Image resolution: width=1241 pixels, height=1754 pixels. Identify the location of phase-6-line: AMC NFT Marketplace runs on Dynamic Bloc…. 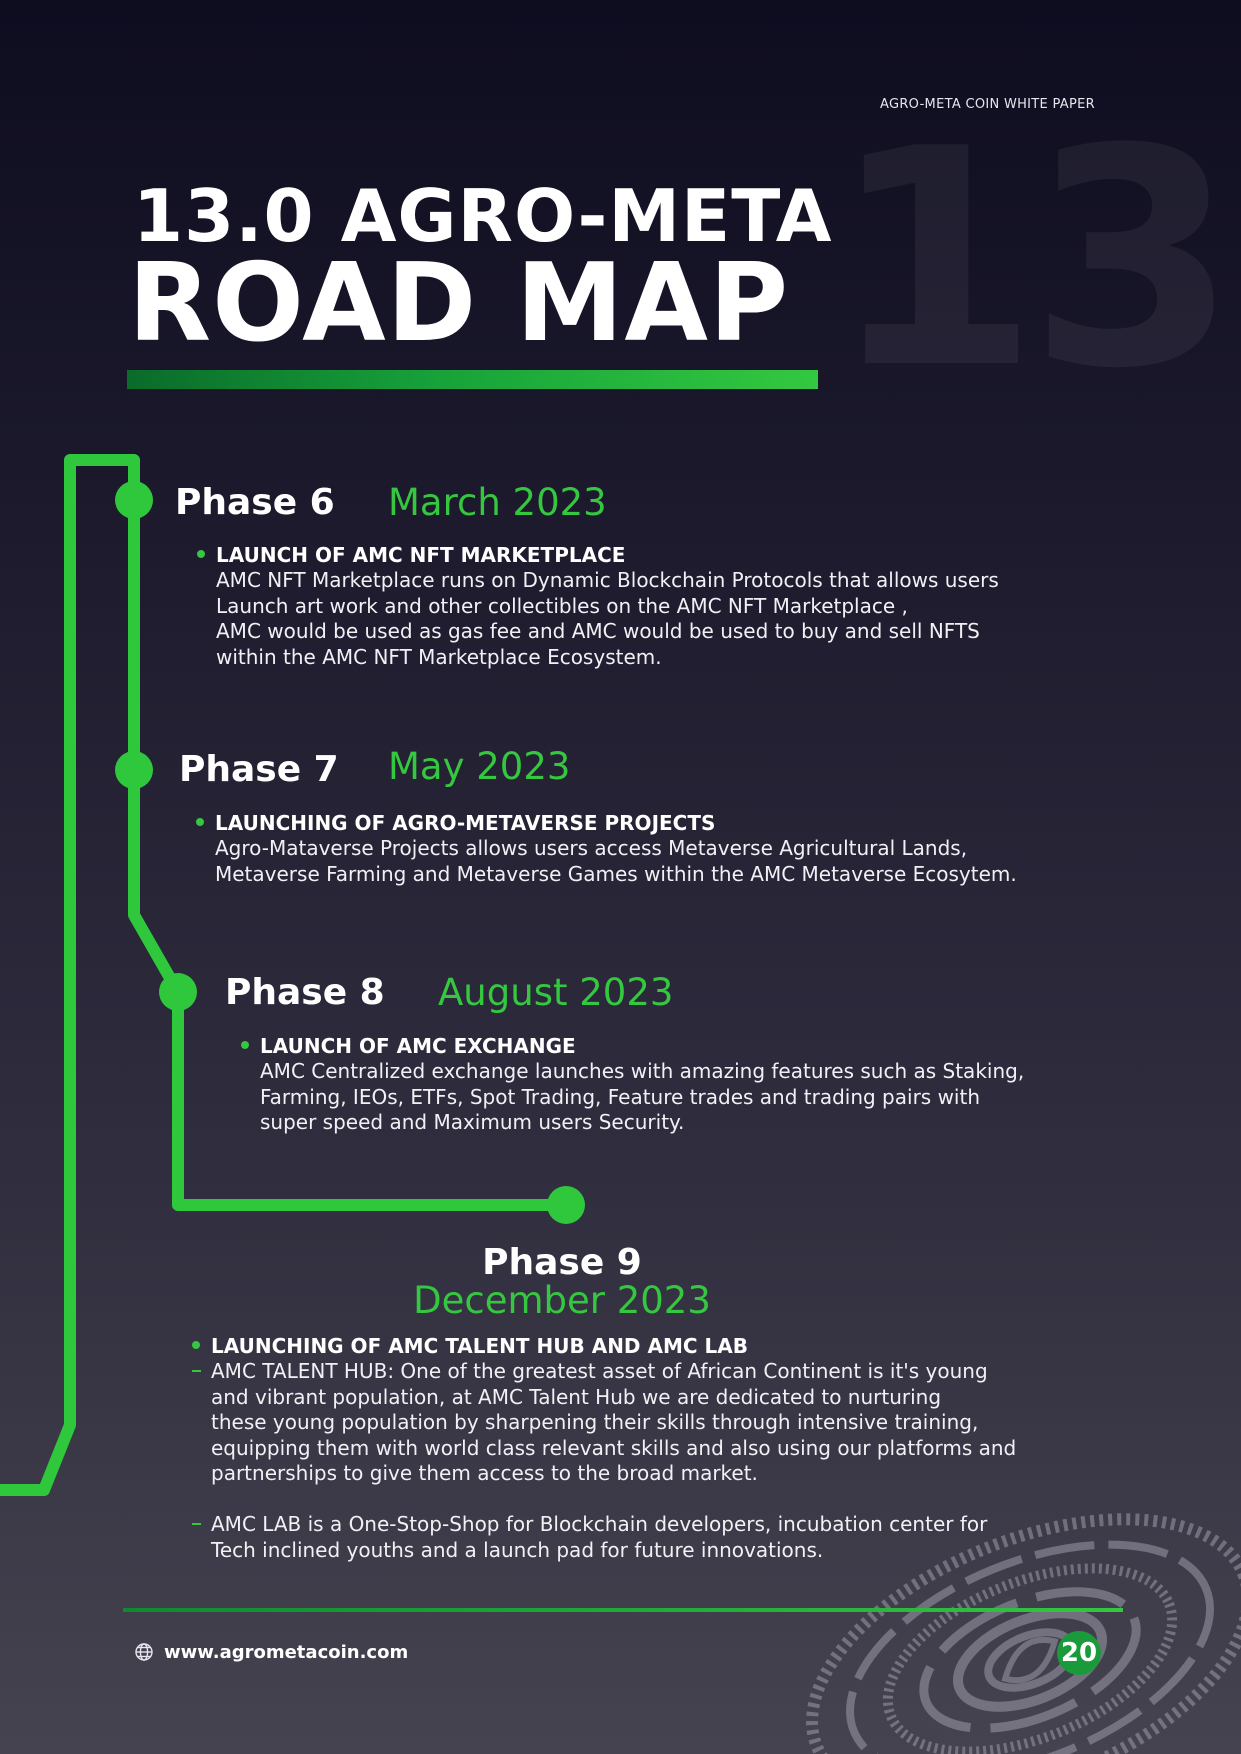
(607, 580).